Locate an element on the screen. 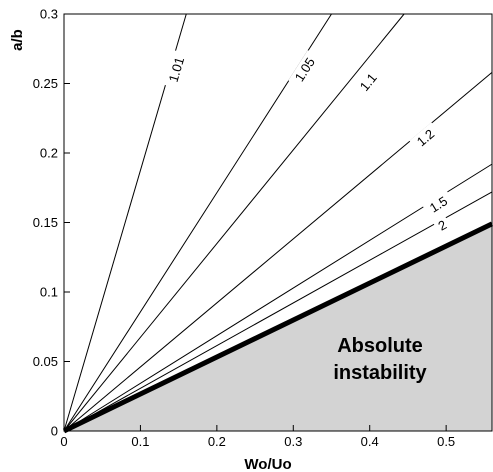 The width and height of the screenshot is (493, 472). x-tick-label: 0.2 is located at coordinates (217, 441).